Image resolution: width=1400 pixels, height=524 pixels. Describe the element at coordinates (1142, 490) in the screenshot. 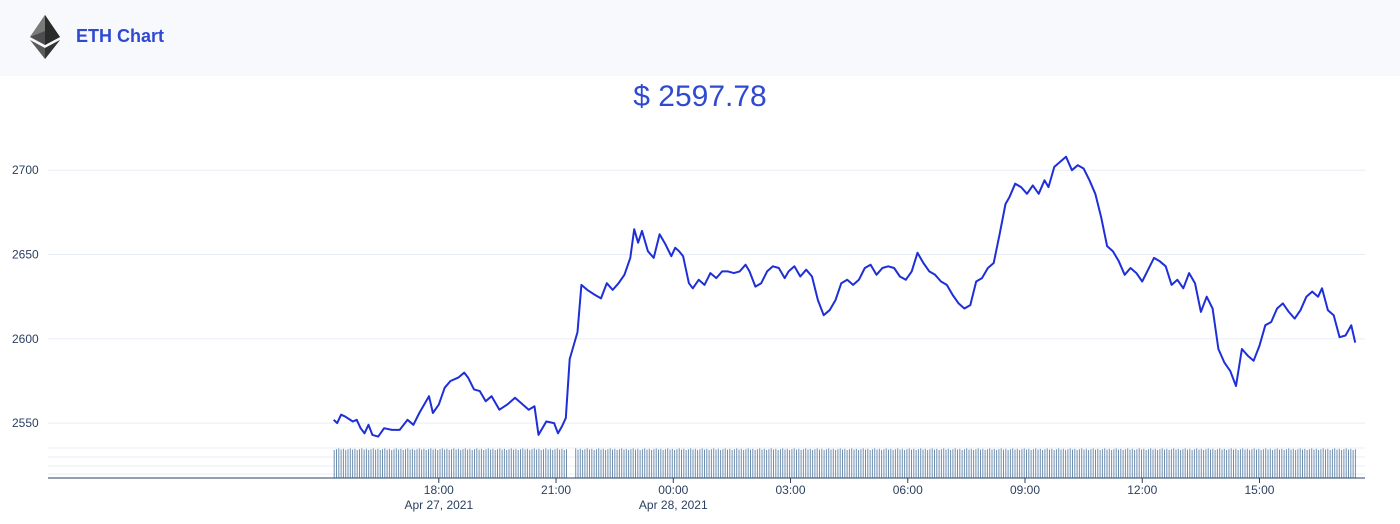

I see `x-tick-label: 12:00` at that location.